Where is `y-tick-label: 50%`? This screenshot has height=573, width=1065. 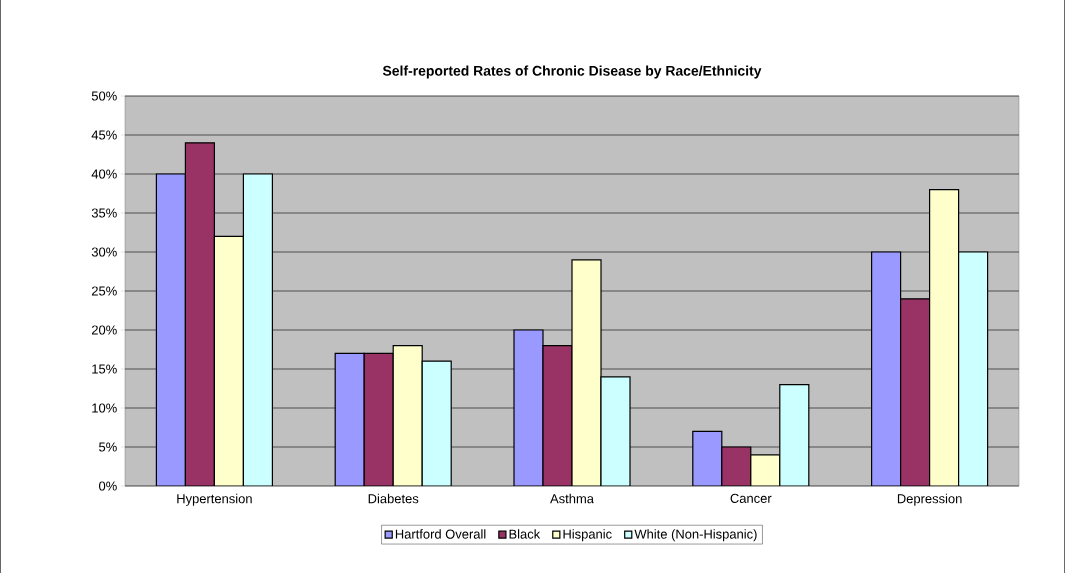 y-tick-label: 50% is located at coordinates (104, 96).